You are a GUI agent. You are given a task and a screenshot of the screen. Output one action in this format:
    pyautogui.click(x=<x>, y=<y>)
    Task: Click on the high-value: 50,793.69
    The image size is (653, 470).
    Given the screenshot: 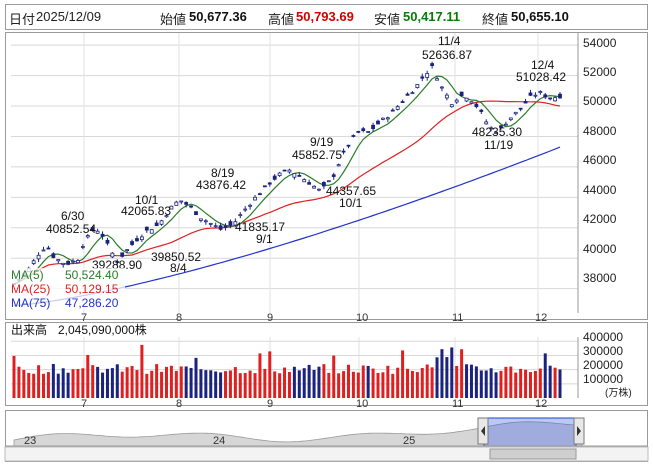 What is the action you would take?
    pyautogui.click(x=325, y=16)
    